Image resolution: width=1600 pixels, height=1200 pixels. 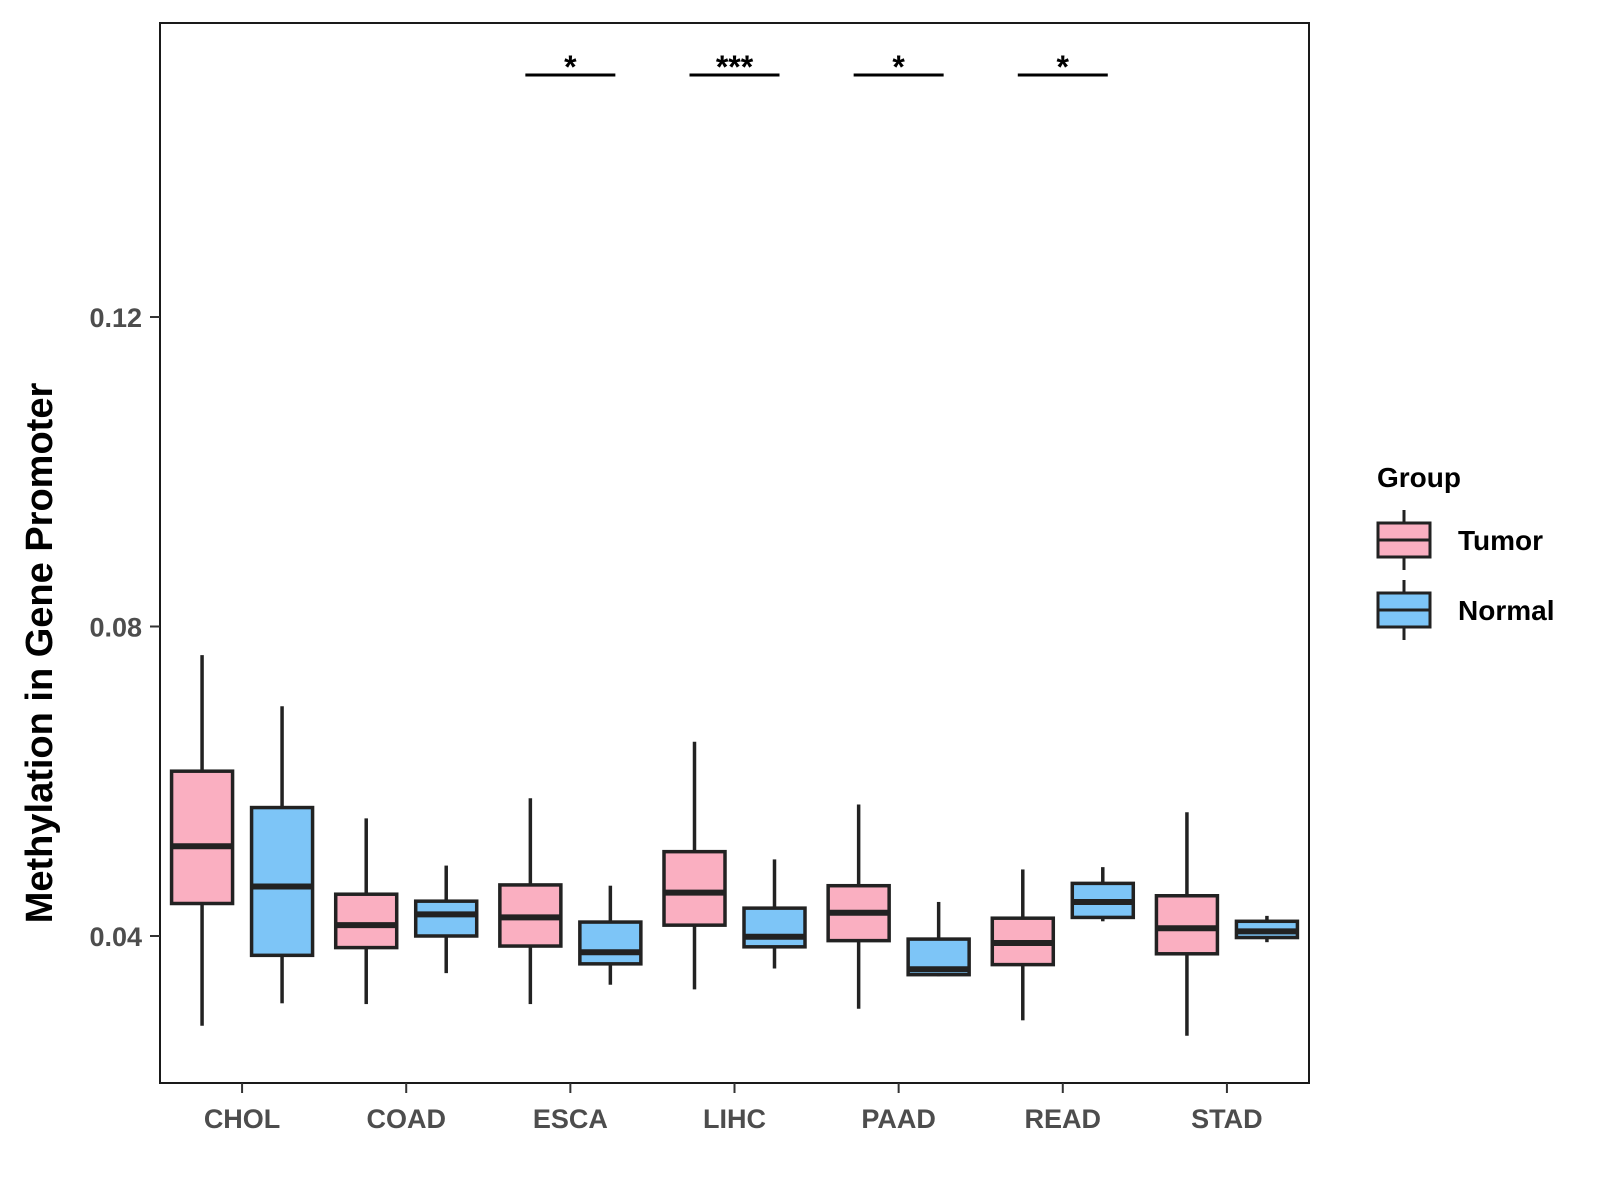 What do you see at coordinates (242, 1119) in the screenshot?
I see `x-tick-label-chol: CHOL` at bounding box center [242, 1119].